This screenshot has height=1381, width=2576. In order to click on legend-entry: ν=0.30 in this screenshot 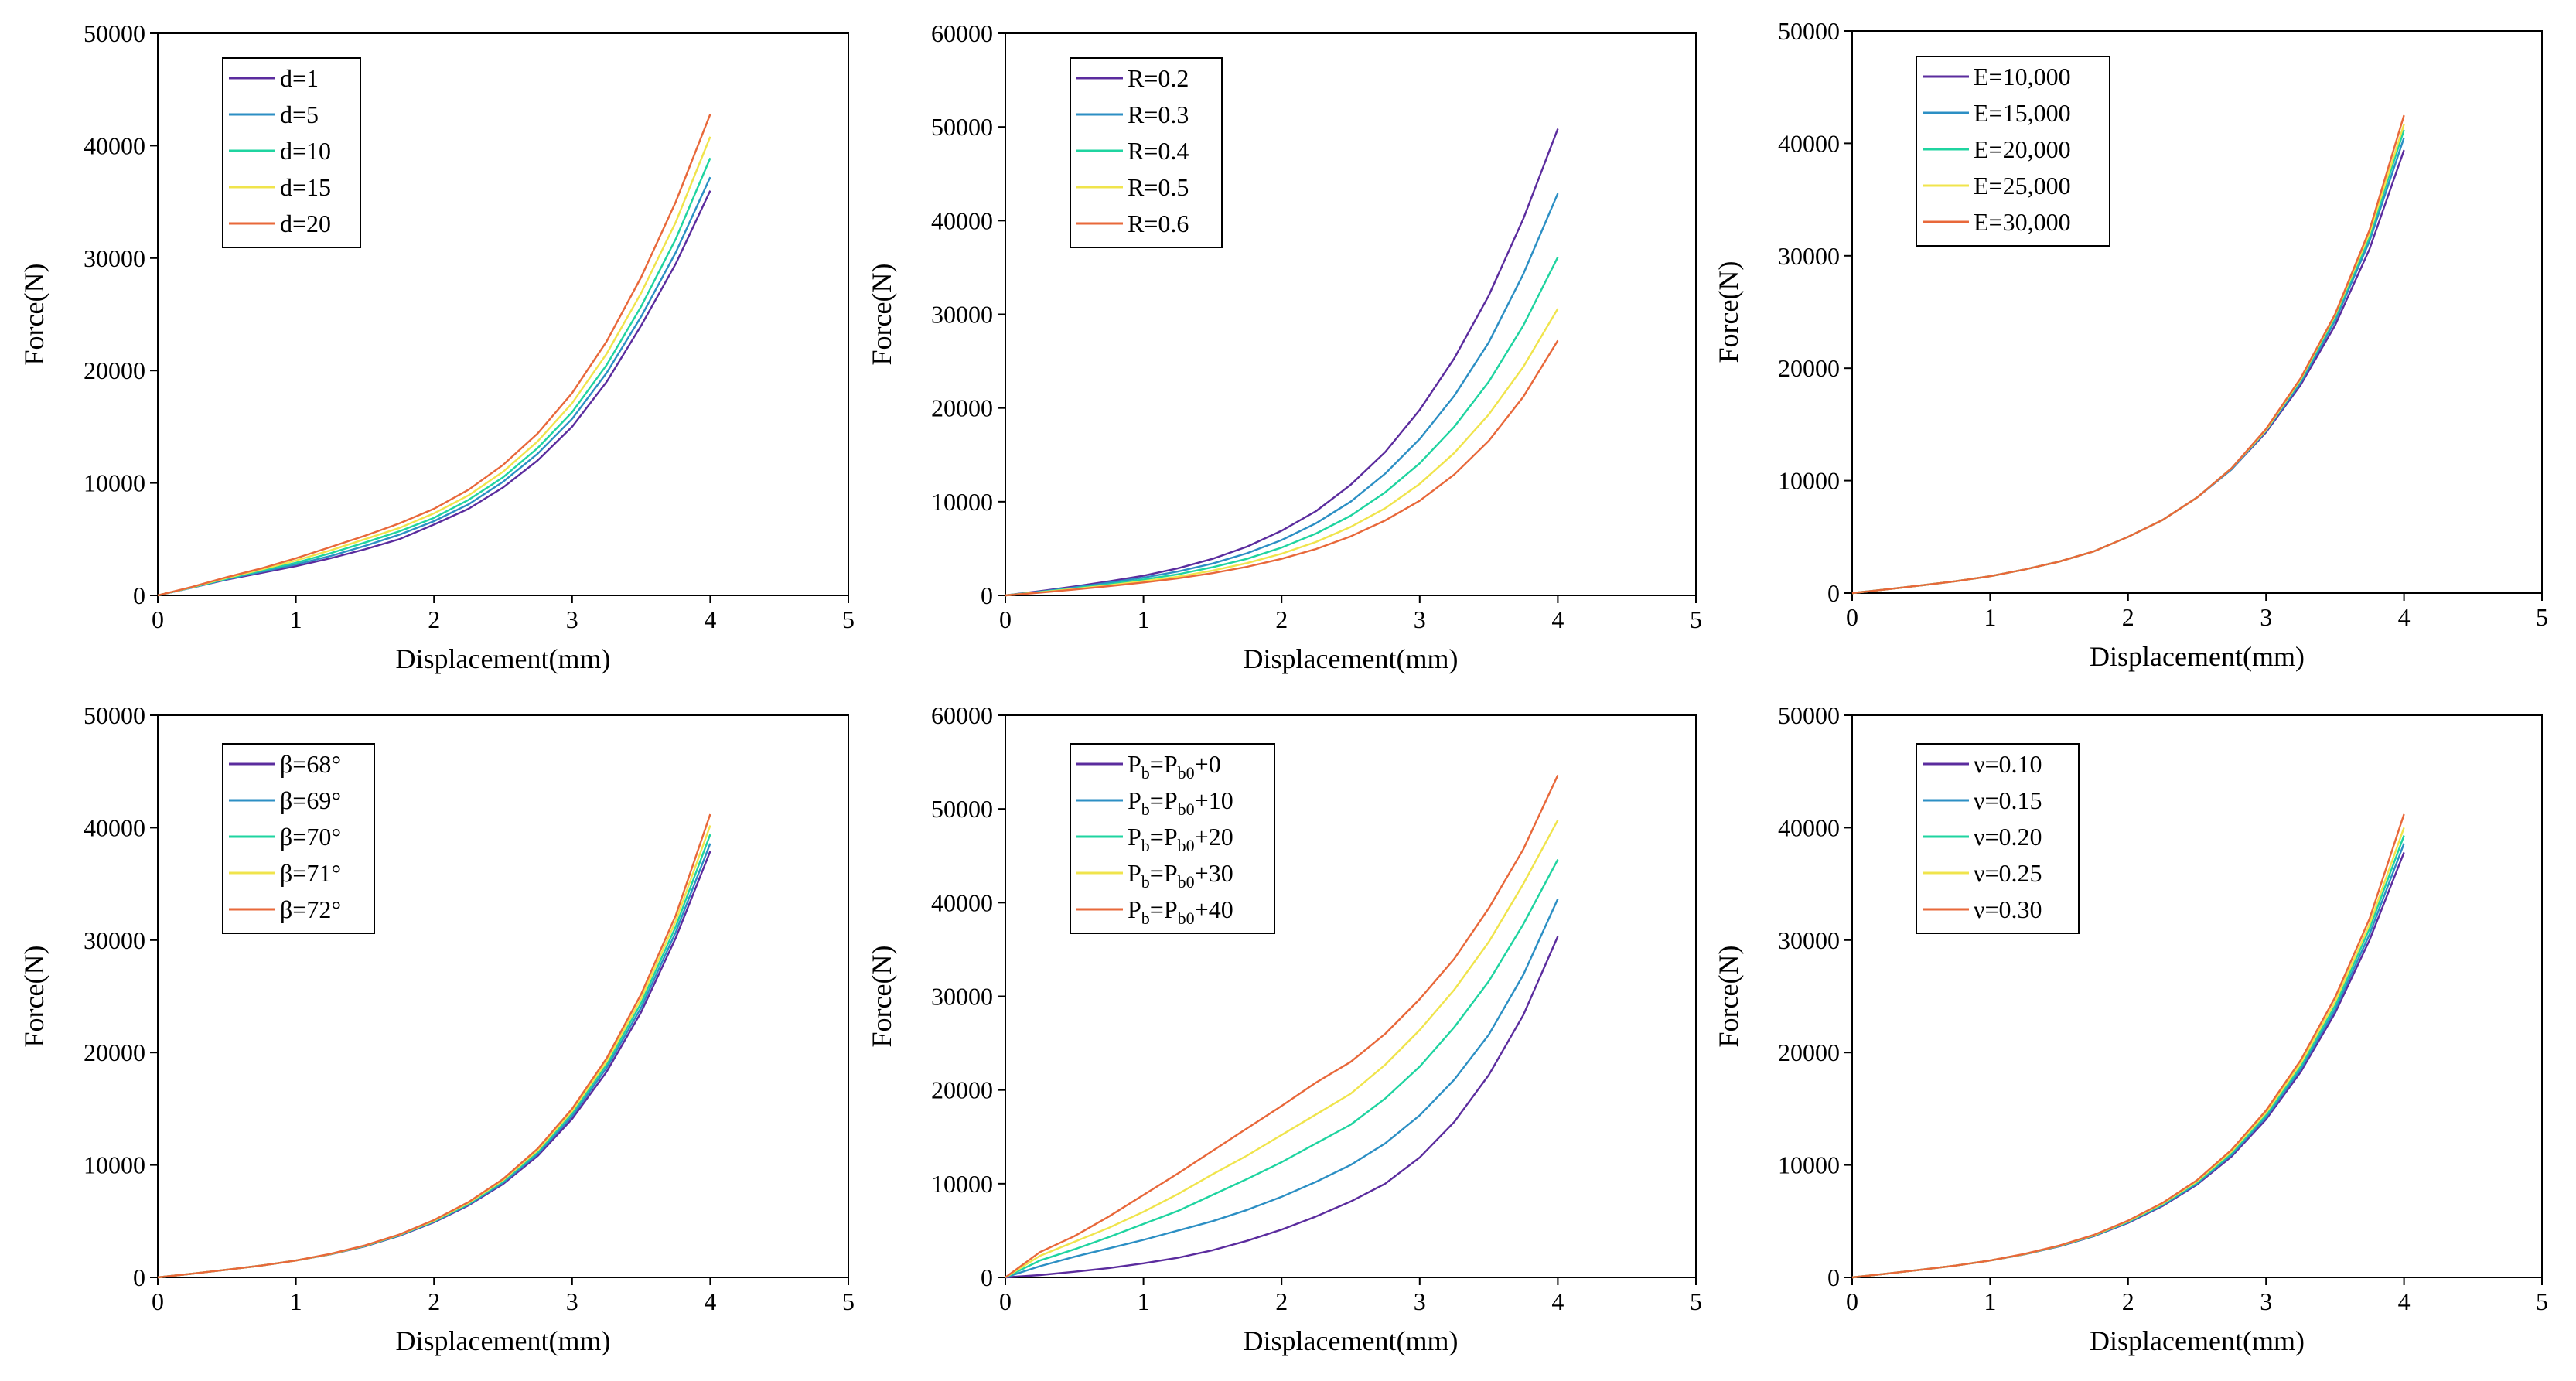, I will do `click(2008, 909)`.